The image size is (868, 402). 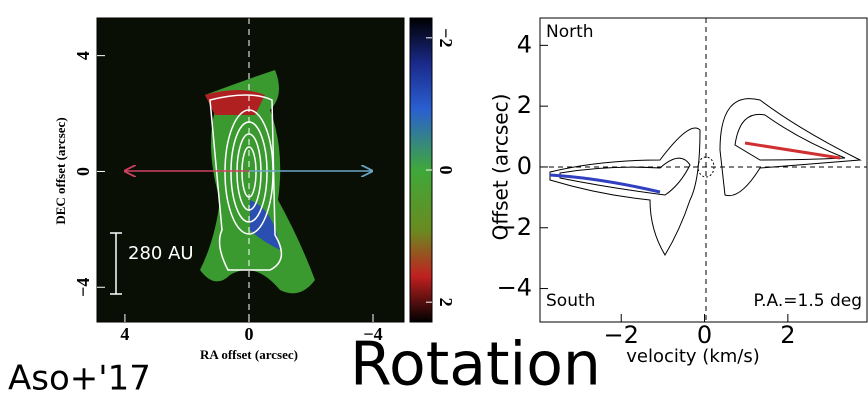 I want to click on annotation: P.A.=1.5 deg, so click(x=808, y=301).